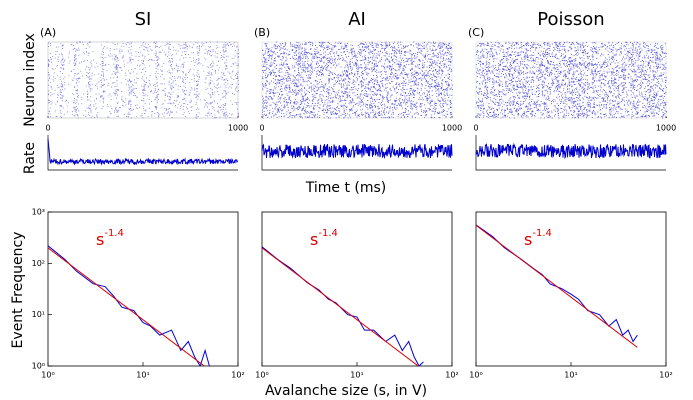 Image resolution: width=693 pixels, height=400 pixels. I want to click on raster-frame, so click(357, 80).